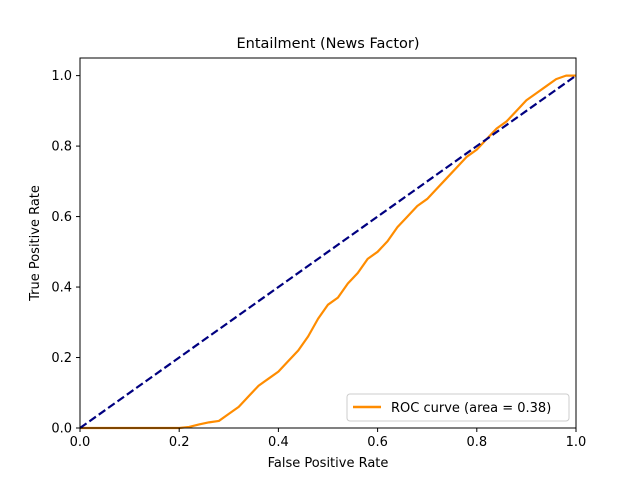  What do you see at coordinates (476, 442) in the screenshot?
I see `x-tick-label: 0.8` at bounding box center [476, 442].